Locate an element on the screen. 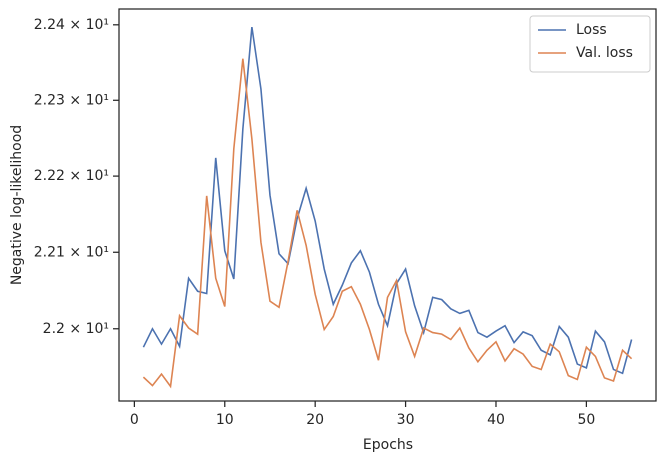 The width and height of the screenshot is (666, 463). legend-label: Val. loss is located at coordinates (604, 53).